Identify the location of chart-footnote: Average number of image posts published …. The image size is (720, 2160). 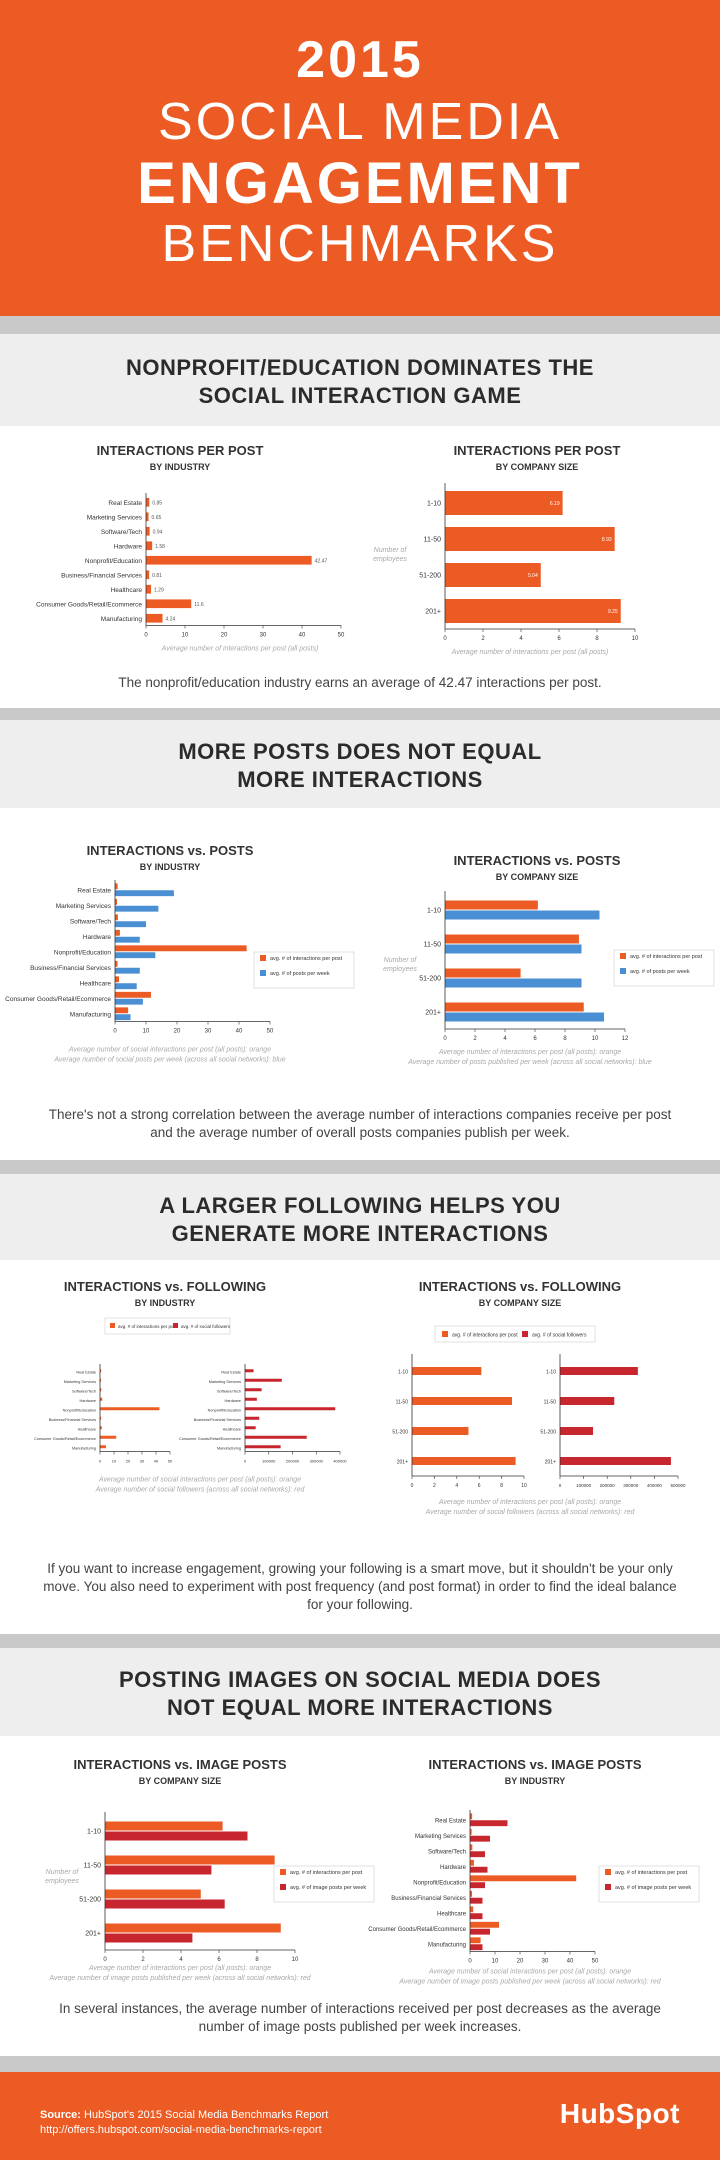
(529, 1982).